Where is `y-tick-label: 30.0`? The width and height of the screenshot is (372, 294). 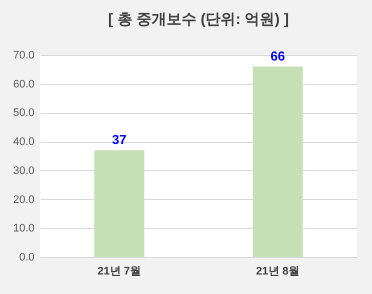
y-tick-label: 30.0 is located at coordinates (23, 170).